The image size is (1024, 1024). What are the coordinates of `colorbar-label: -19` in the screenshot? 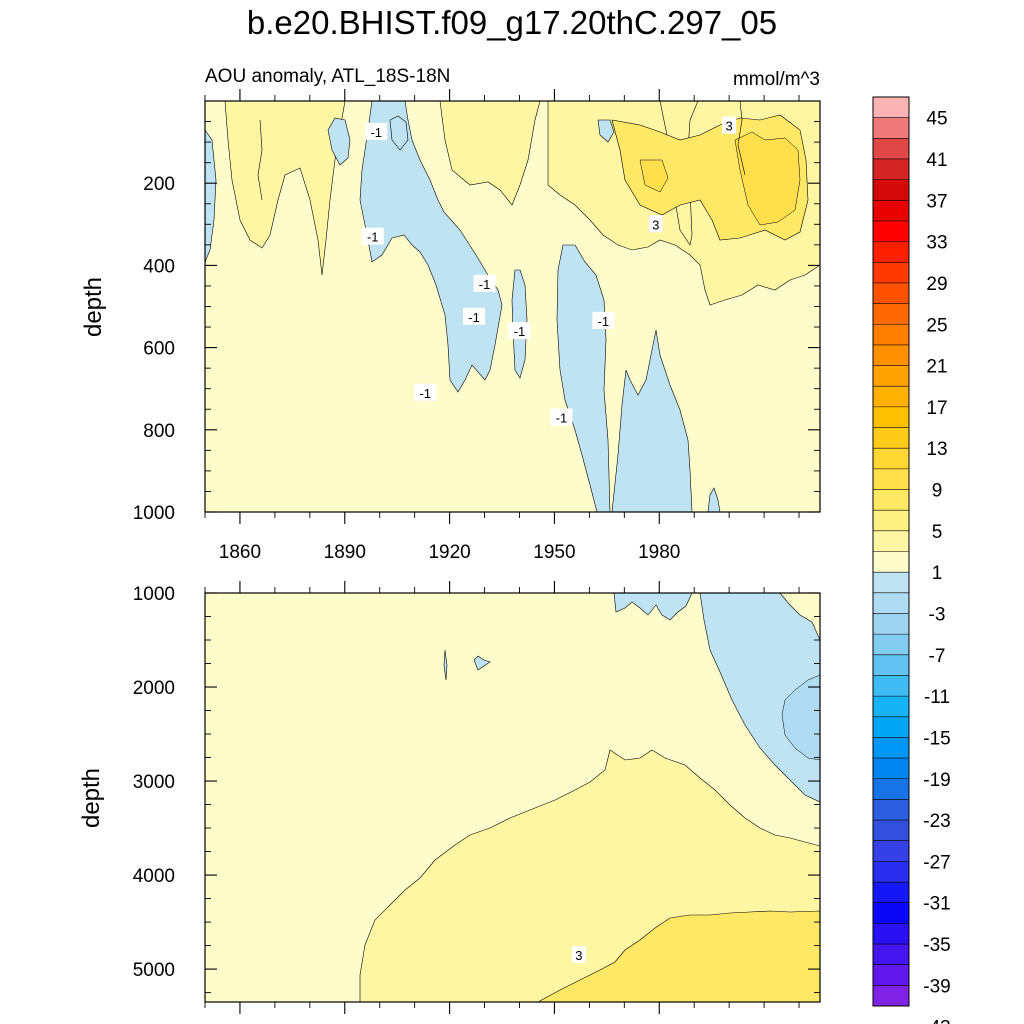 It's located at (936, 780).